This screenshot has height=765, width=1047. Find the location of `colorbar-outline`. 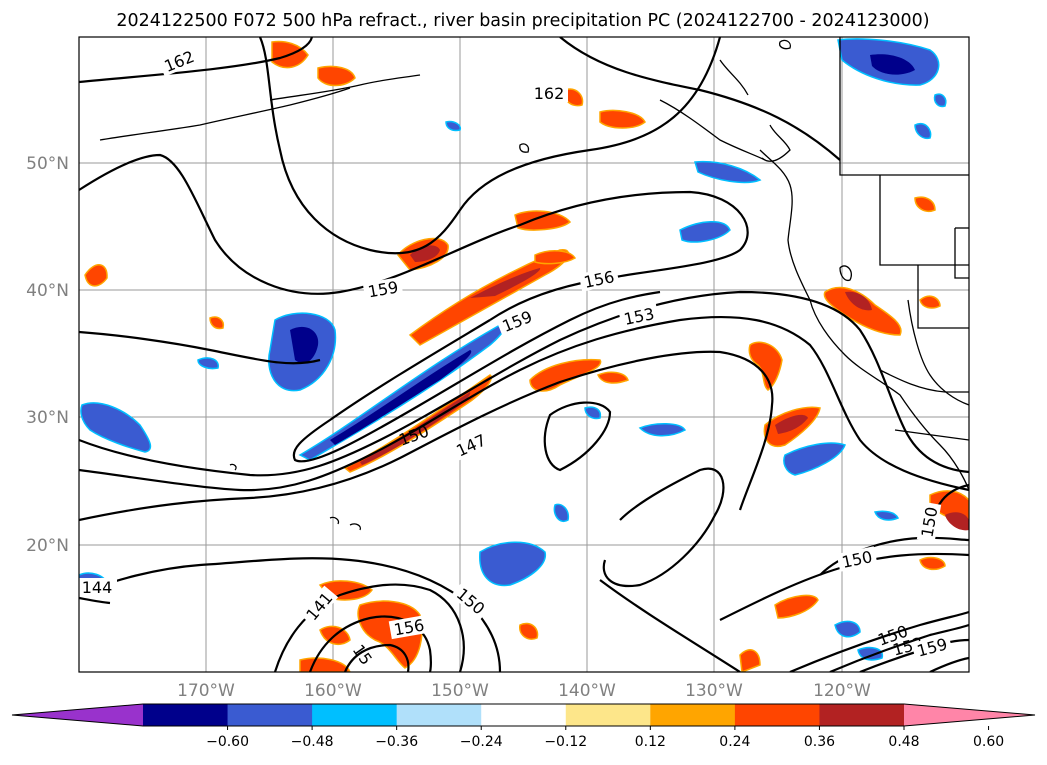

colorbar-outline is located at coordinates (523, 715).